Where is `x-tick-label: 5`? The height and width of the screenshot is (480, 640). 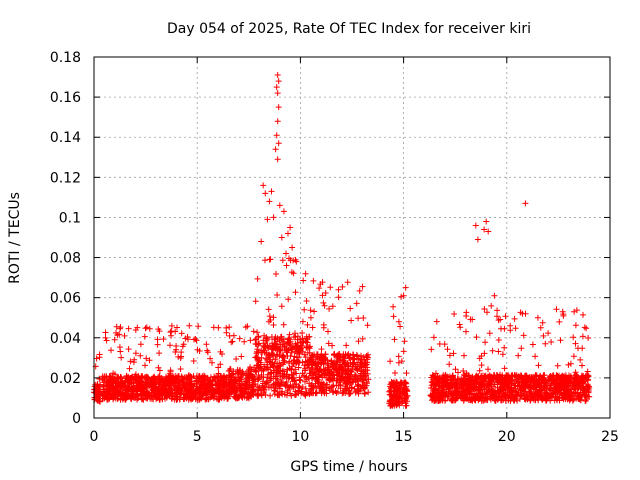
x-tick-label: 5 is located at coordinates (197, 437).